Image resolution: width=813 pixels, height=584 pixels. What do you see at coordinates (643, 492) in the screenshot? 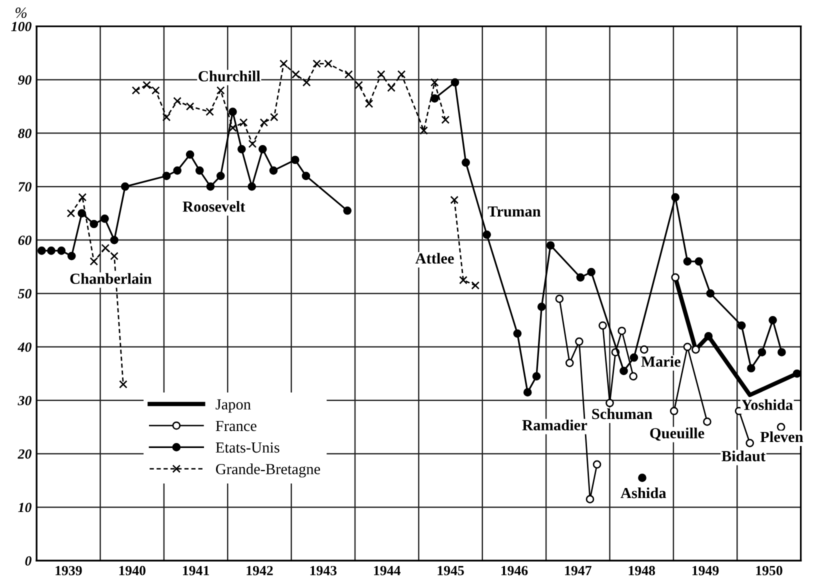
I see `annotation: Ashida` at bounding box center [643, 492].